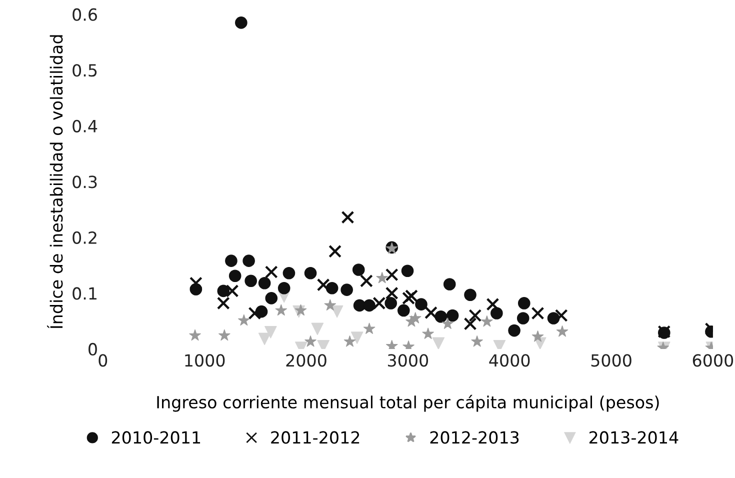 The height and width of the screenshot is (478, 735). Describe the element at coordinates (84, 293) in the screenshot. I see `y-tick-label: 0.1` at that location.